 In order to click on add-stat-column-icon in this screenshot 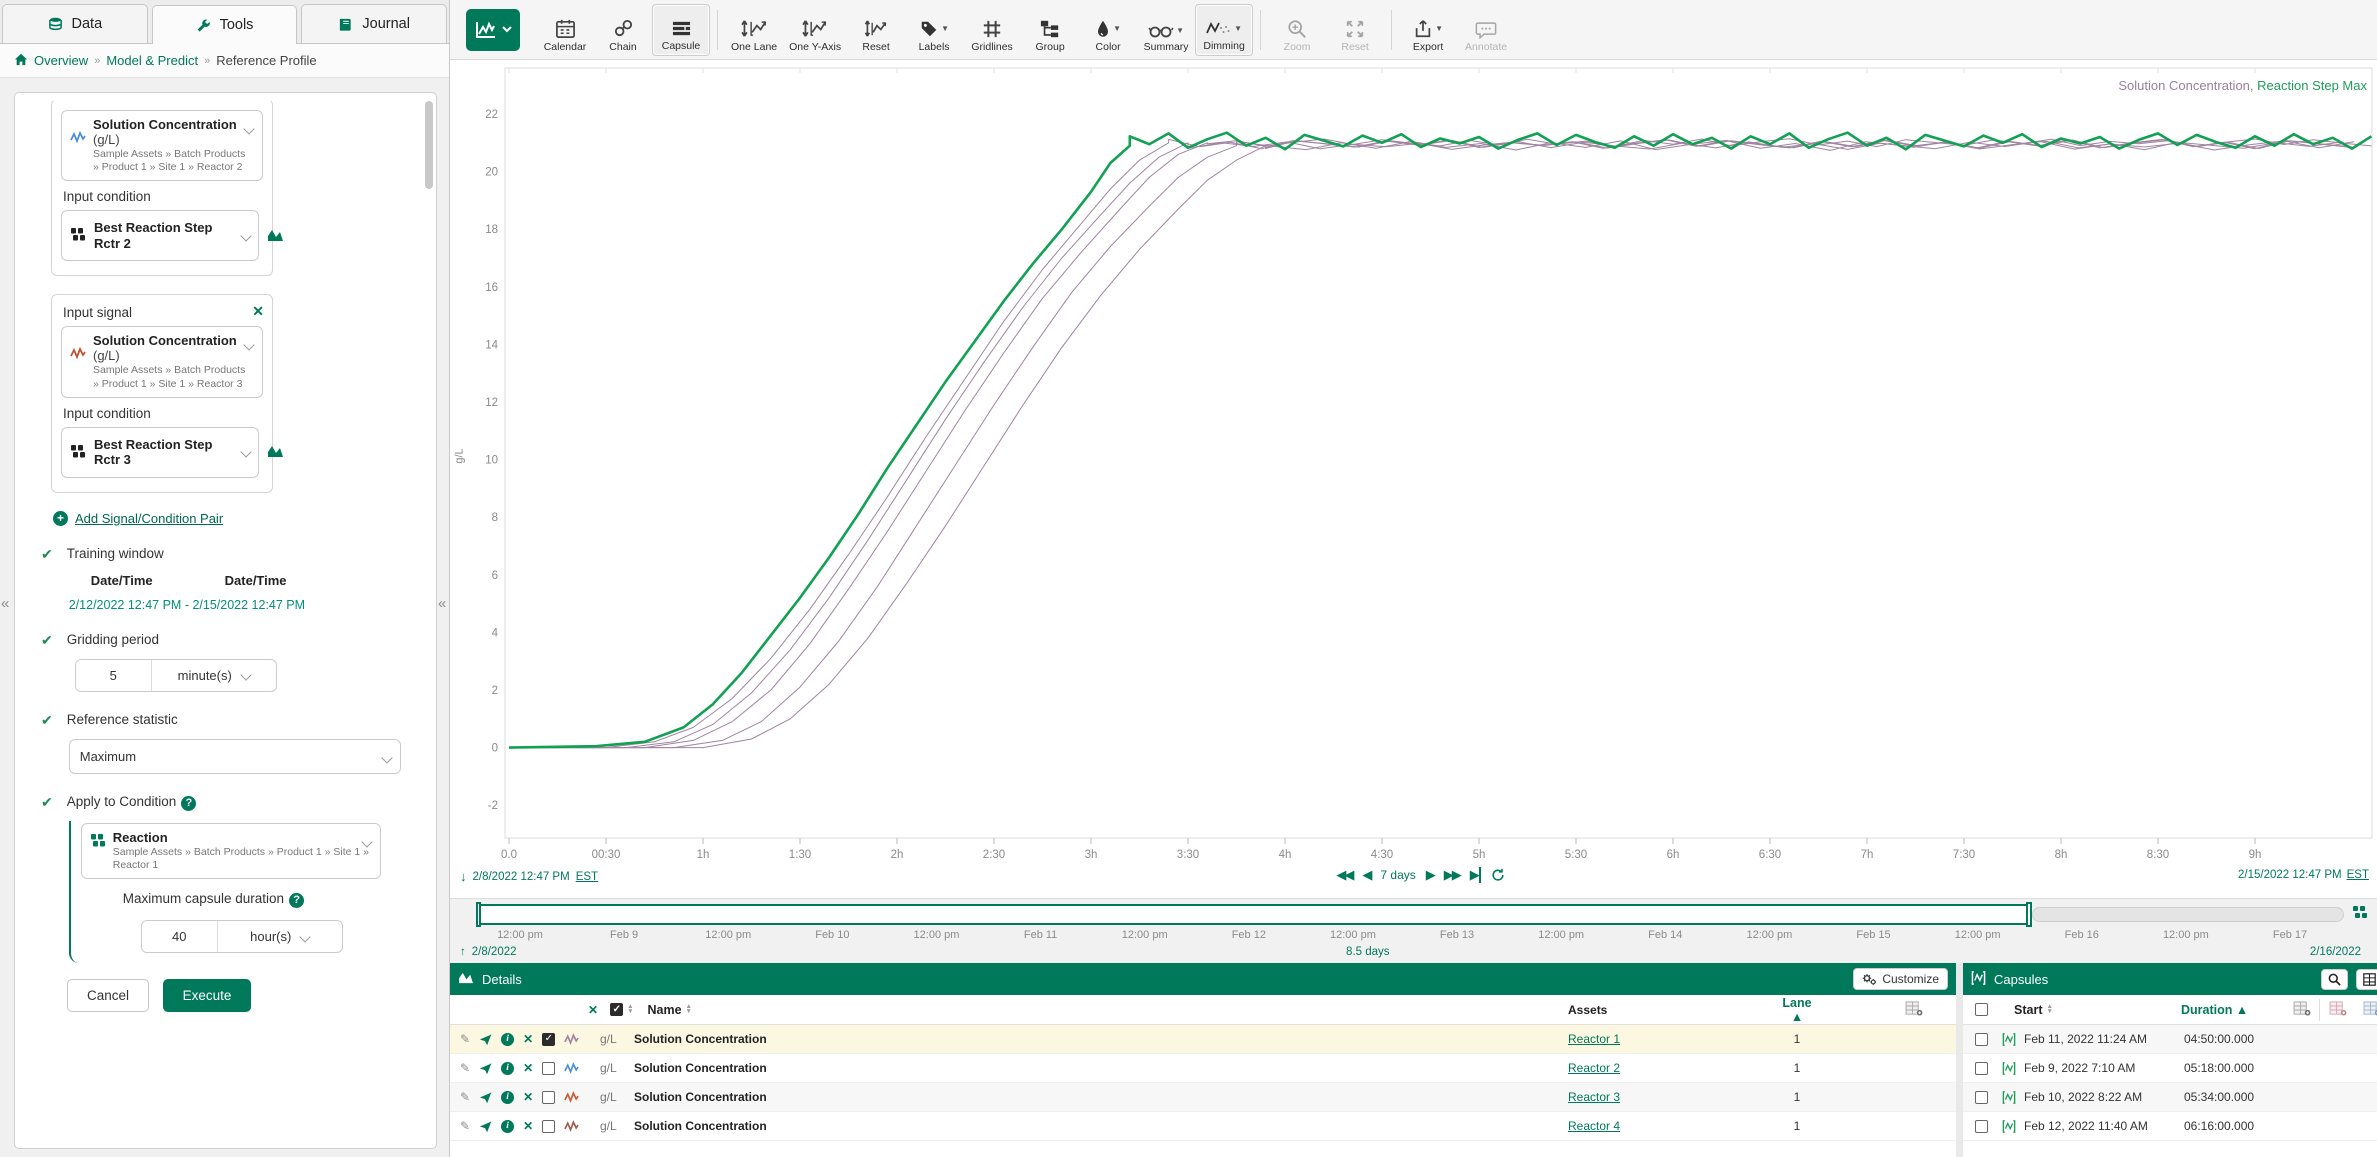, I will do `click(2338, 1009)`.